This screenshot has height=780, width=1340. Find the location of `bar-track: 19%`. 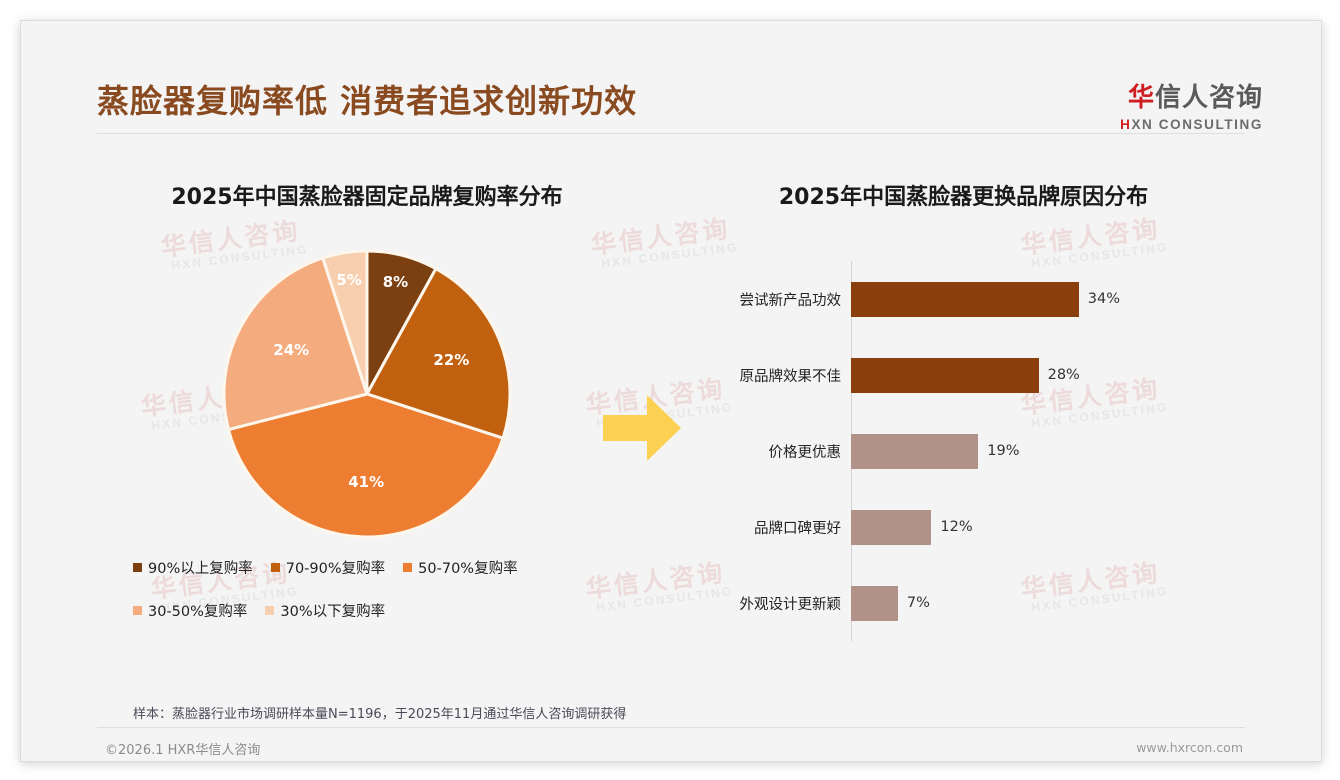

bar-track: 19% is located at coordinates (1048, 451).